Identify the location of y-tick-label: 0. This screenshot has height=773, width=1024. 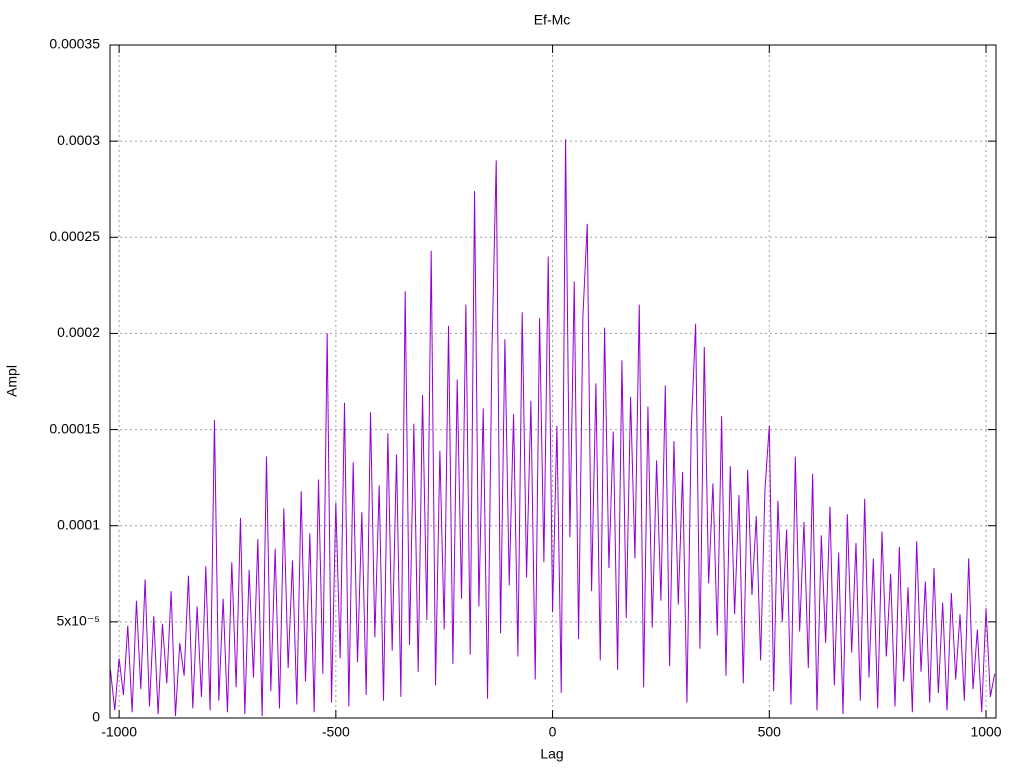
(96, 717).